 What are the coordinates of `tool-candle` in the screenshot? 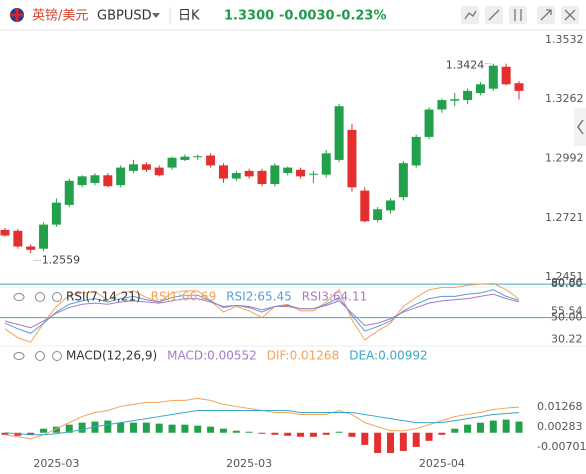 It's located at (518, 15).